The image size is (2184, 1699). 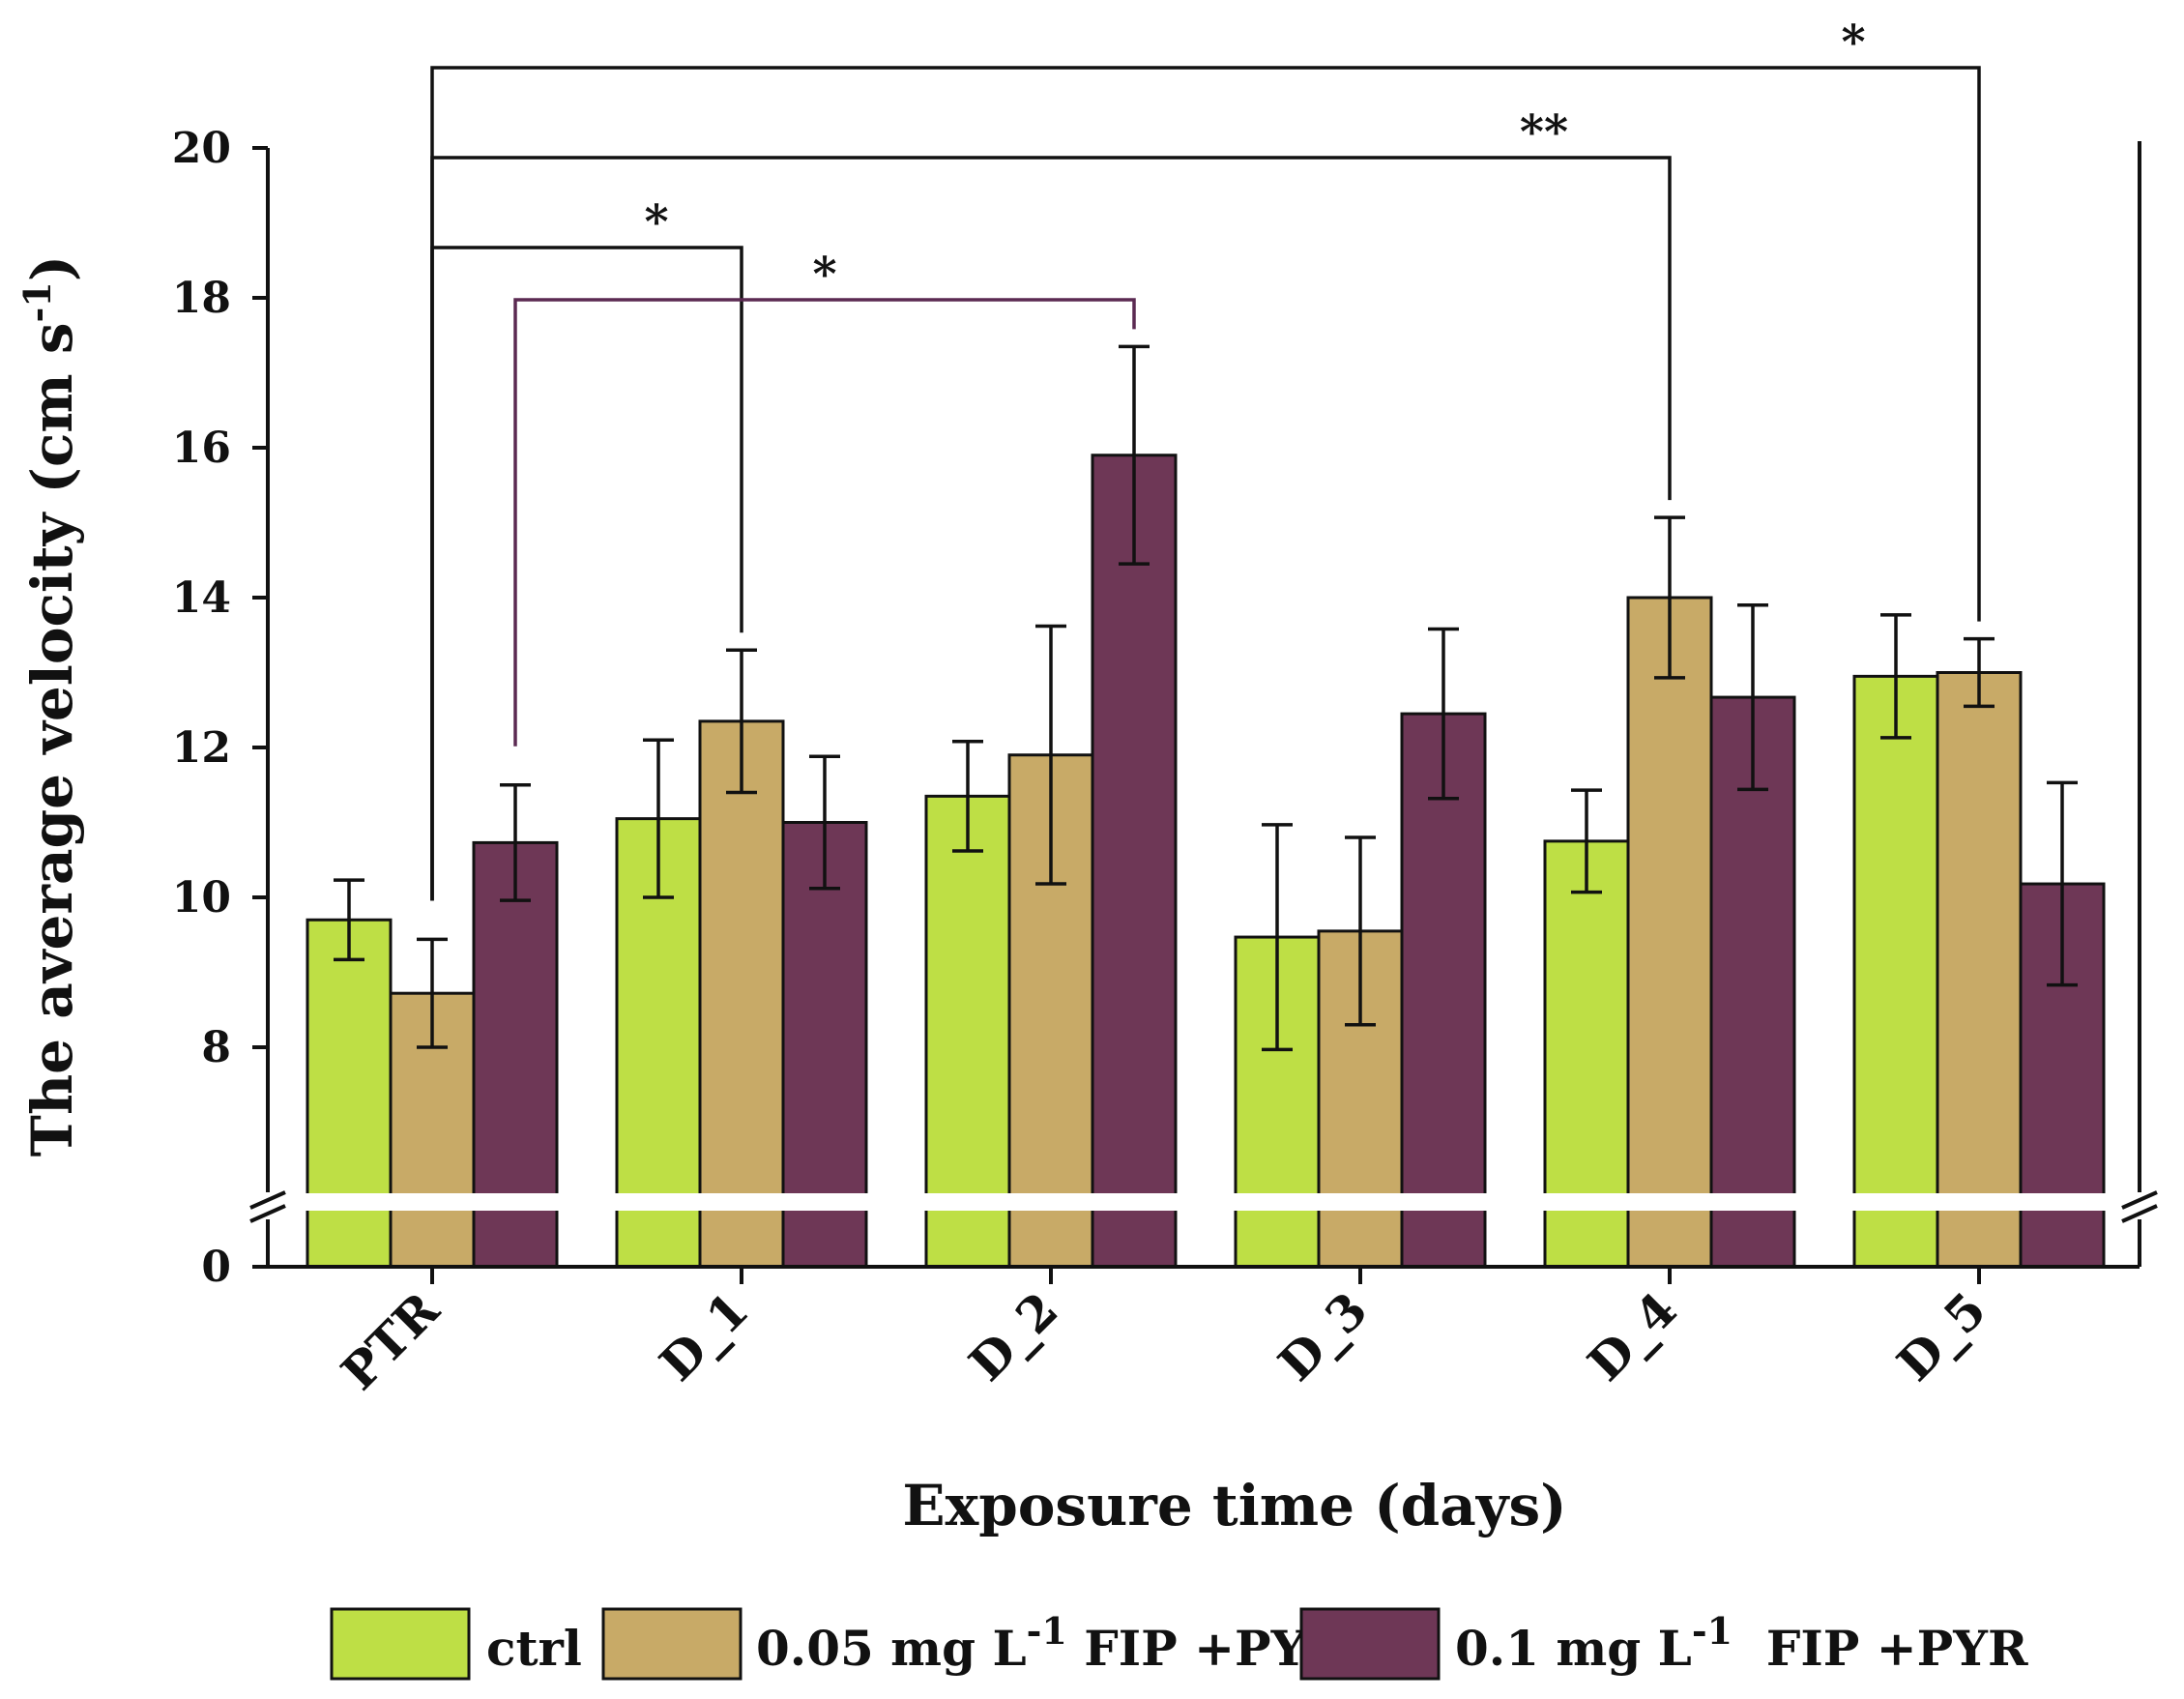 What do you see at coordinates (1014, 1336) in the screenshot?
I see `x-tick-label-D_2: D_2` at bounding box center [1014, 1336].